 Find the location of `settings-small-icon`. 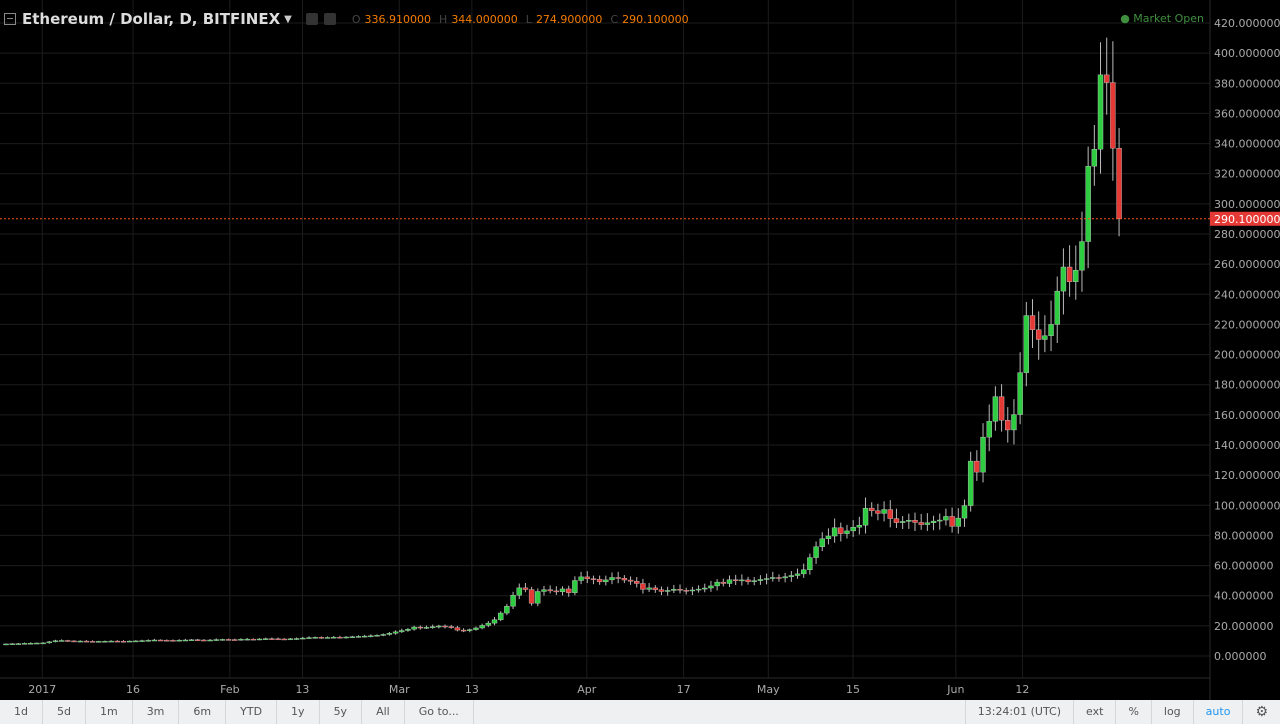

settings-small-icon is located at coordinates (329, 19).